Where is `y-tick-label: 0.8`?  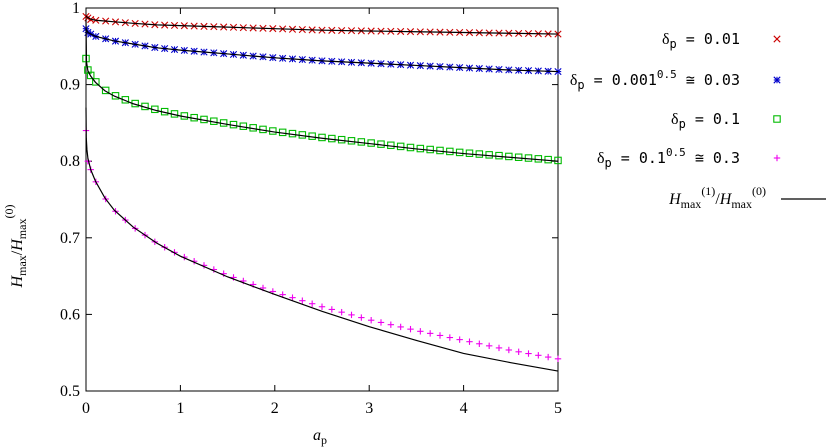 y-tick-label: 0.8 is located at coordinates (70, 161).